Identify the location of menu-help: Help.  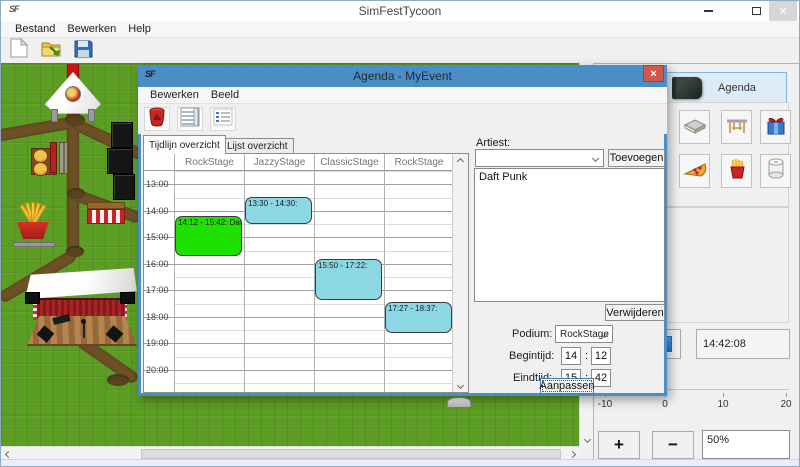
(139, 29).